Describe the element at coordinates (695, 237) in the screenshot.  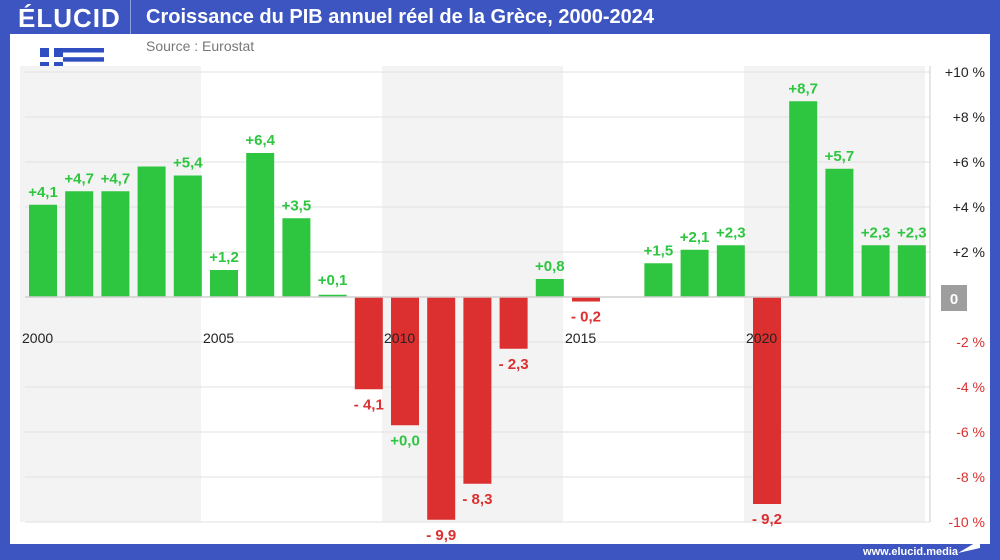
I see `data-label: +2,1` at that location.